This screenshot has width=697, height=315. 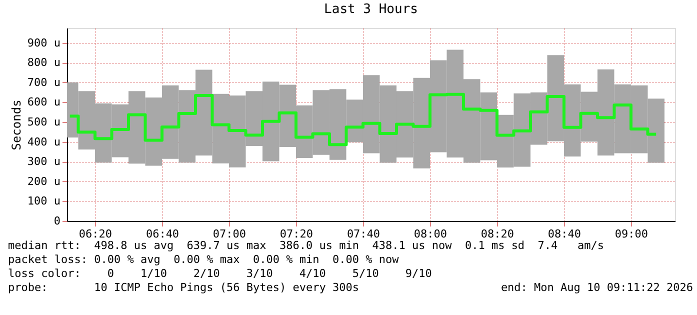 I want to click on text: packet loss: 0.00 % avg 0.00 % max 0.00 % min 0.00 % now, so click(x=204, y=259).